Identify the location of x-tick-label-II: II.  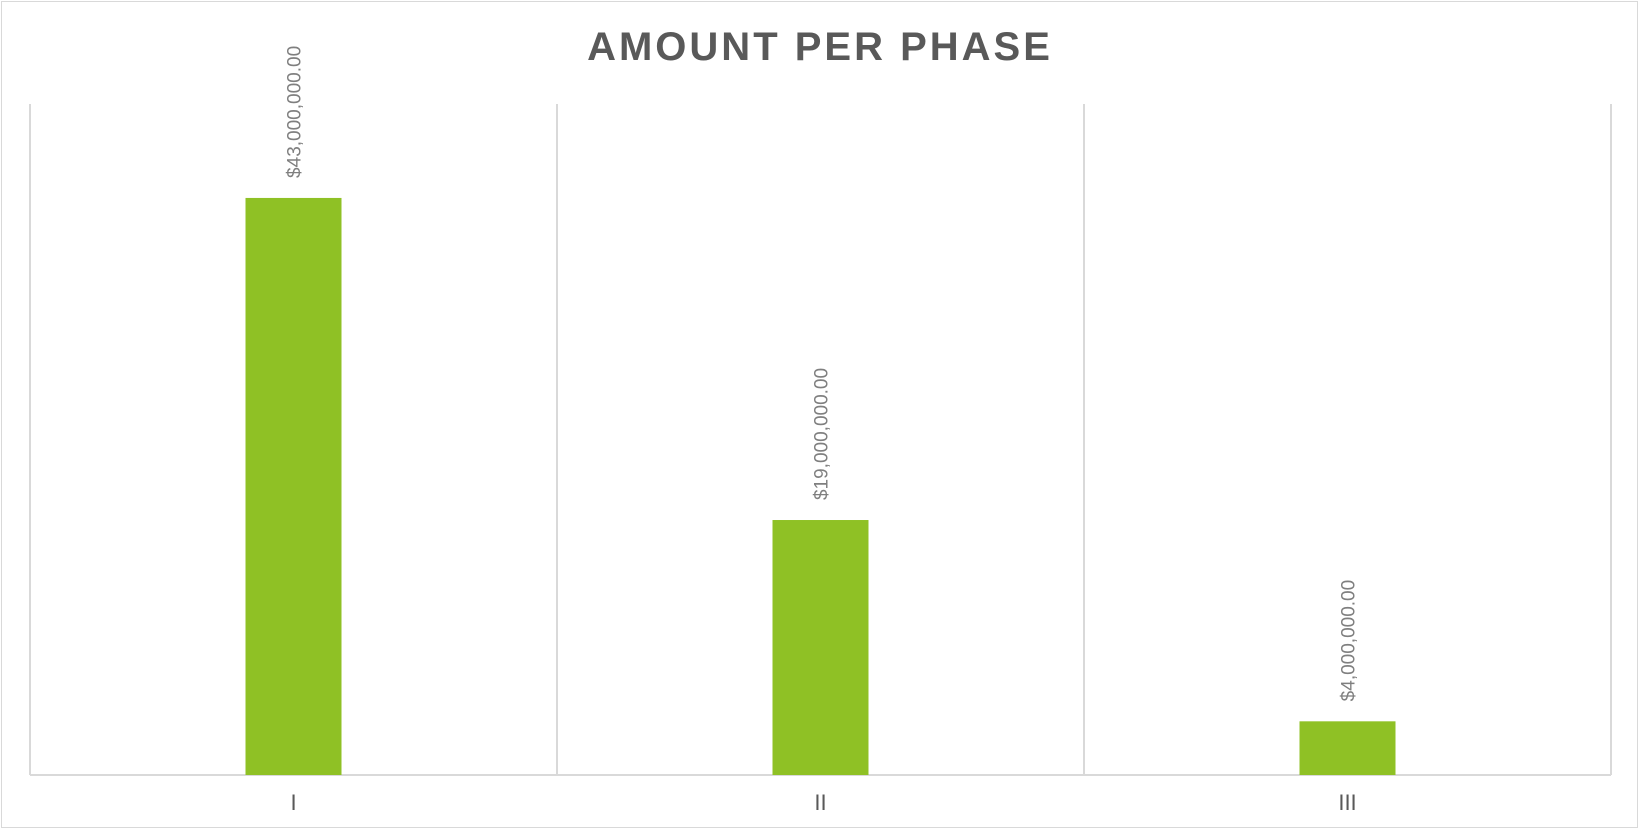
(820, 802).